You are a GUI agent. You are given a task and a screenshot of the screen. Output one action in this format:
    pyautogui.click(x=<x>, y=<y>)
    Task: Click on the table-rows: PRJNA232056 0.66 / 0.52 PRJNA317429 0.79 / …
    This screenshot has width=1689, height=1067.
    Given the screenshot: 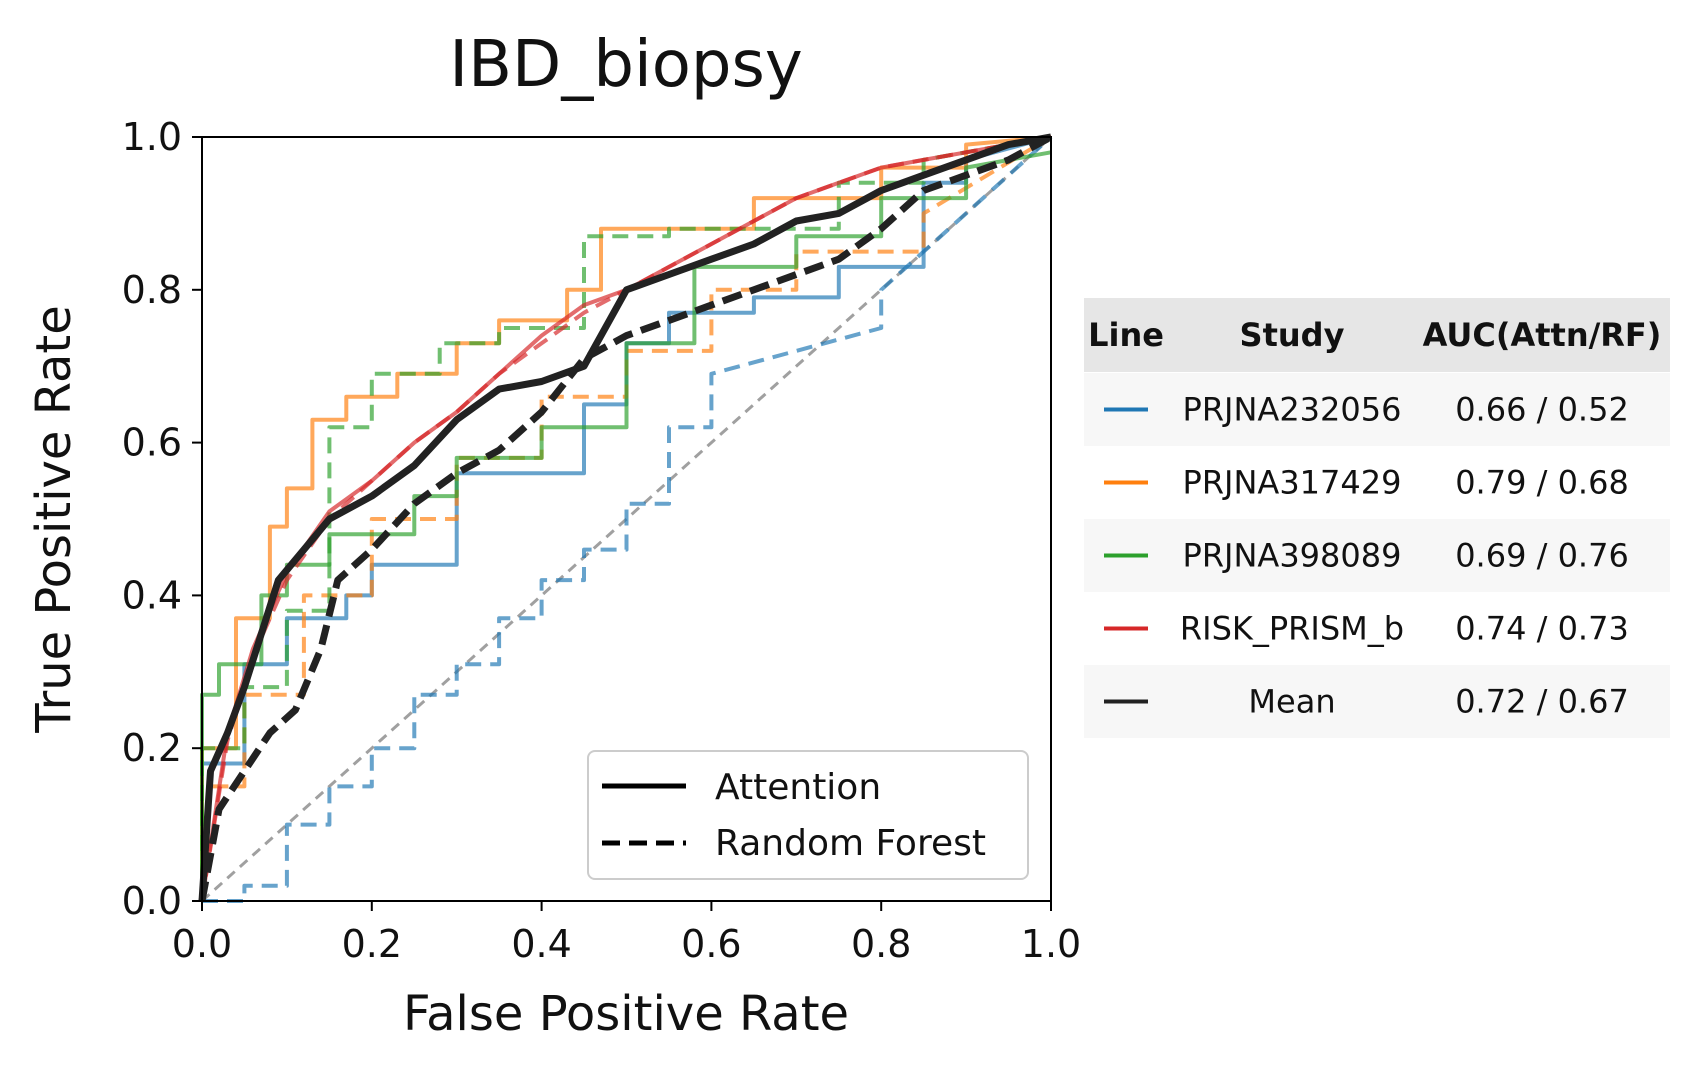 What is the action you would take?
    pyautogui.click(x=1377, y=555)
    